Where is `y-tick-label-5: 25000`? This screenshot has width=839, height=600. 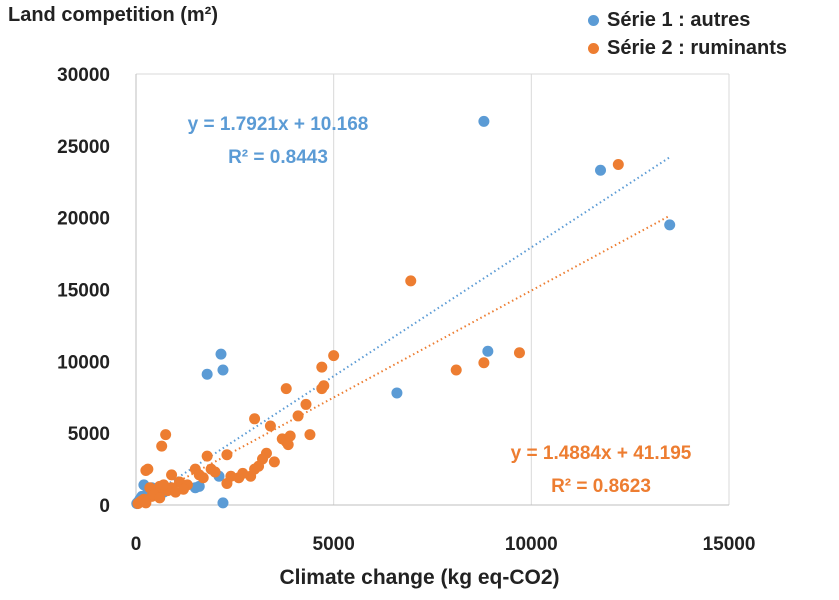
y-tick-label-5: 25000 is located at coordinates (83, 147).